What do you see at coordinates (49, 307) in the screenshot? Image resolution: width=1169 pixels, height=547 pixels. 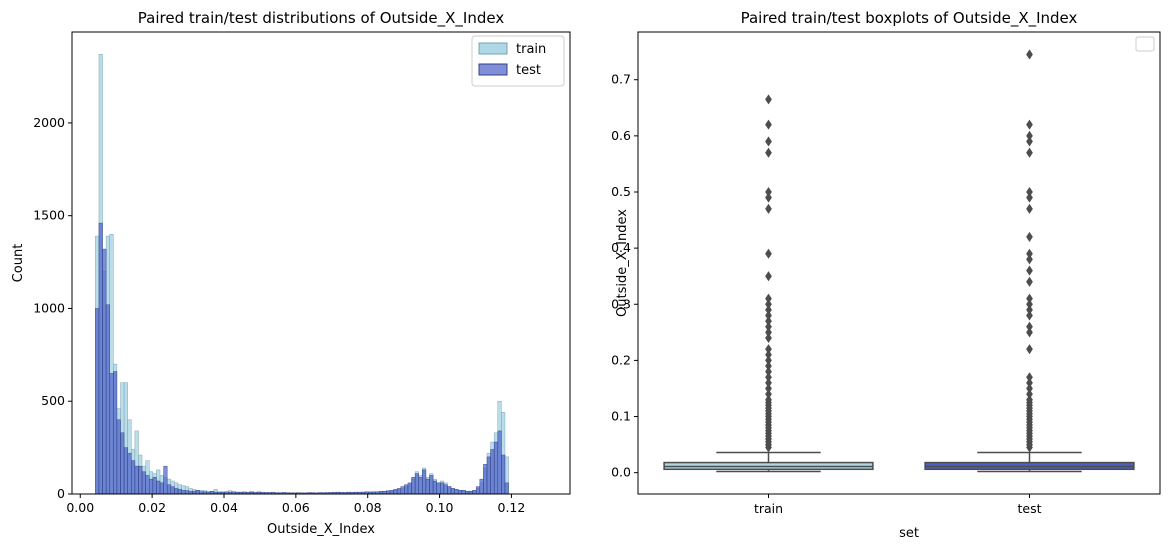 I see `y-tick-label: 1000` at bounding box center [49, 307].